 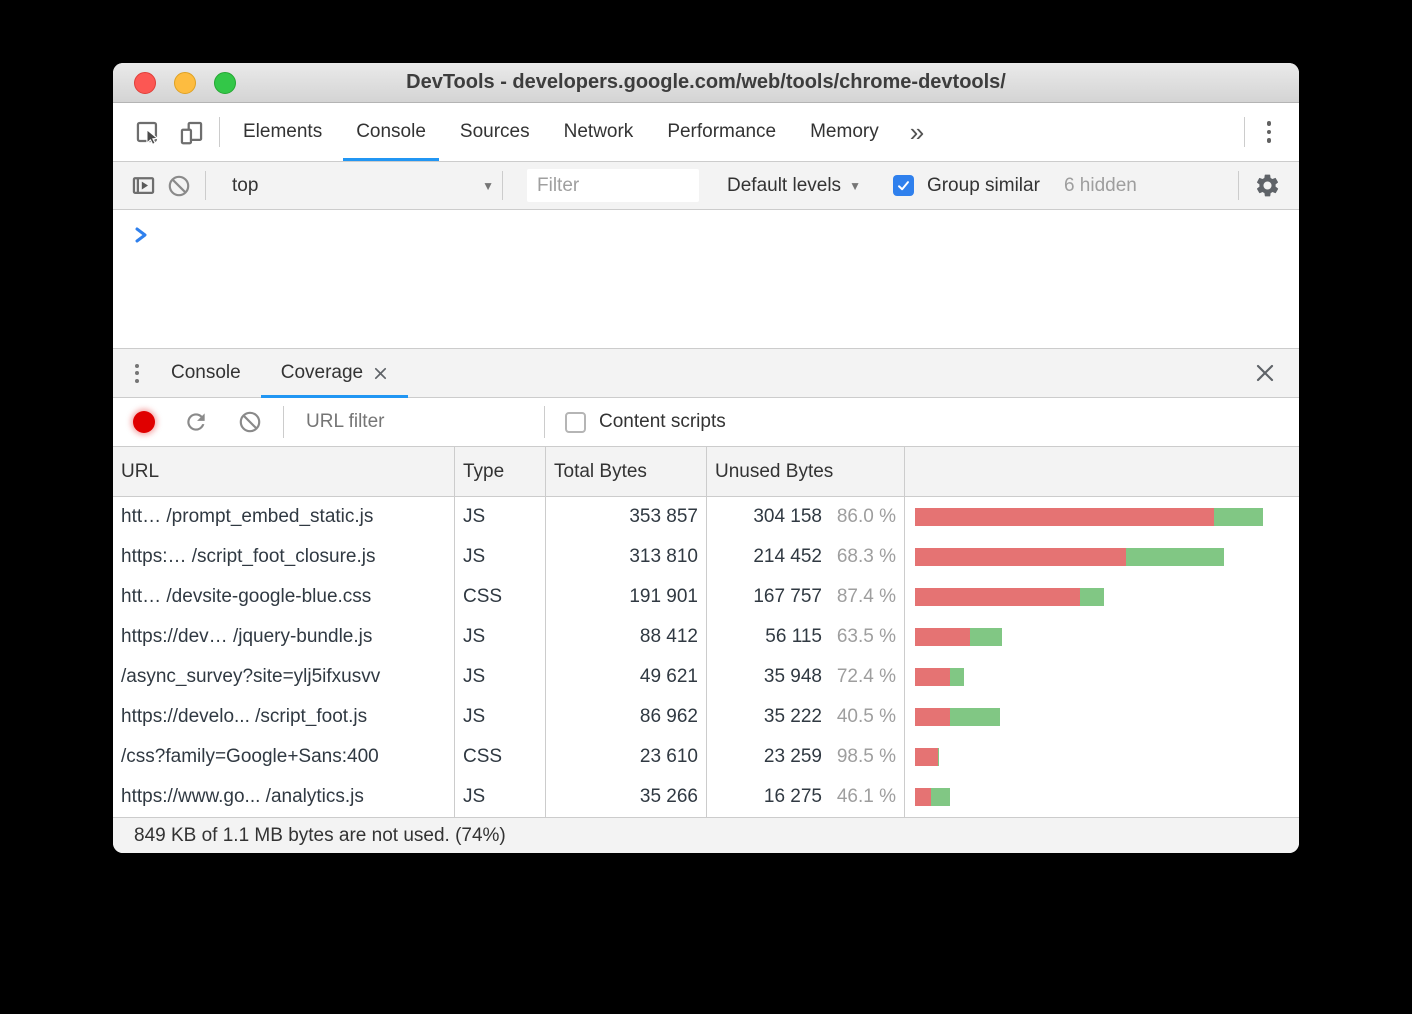 What do you see at coordinates (706, 373) in the screenshot?
I see `drawer-tabbar: Console Coverage` at bounding box center [706, 373].